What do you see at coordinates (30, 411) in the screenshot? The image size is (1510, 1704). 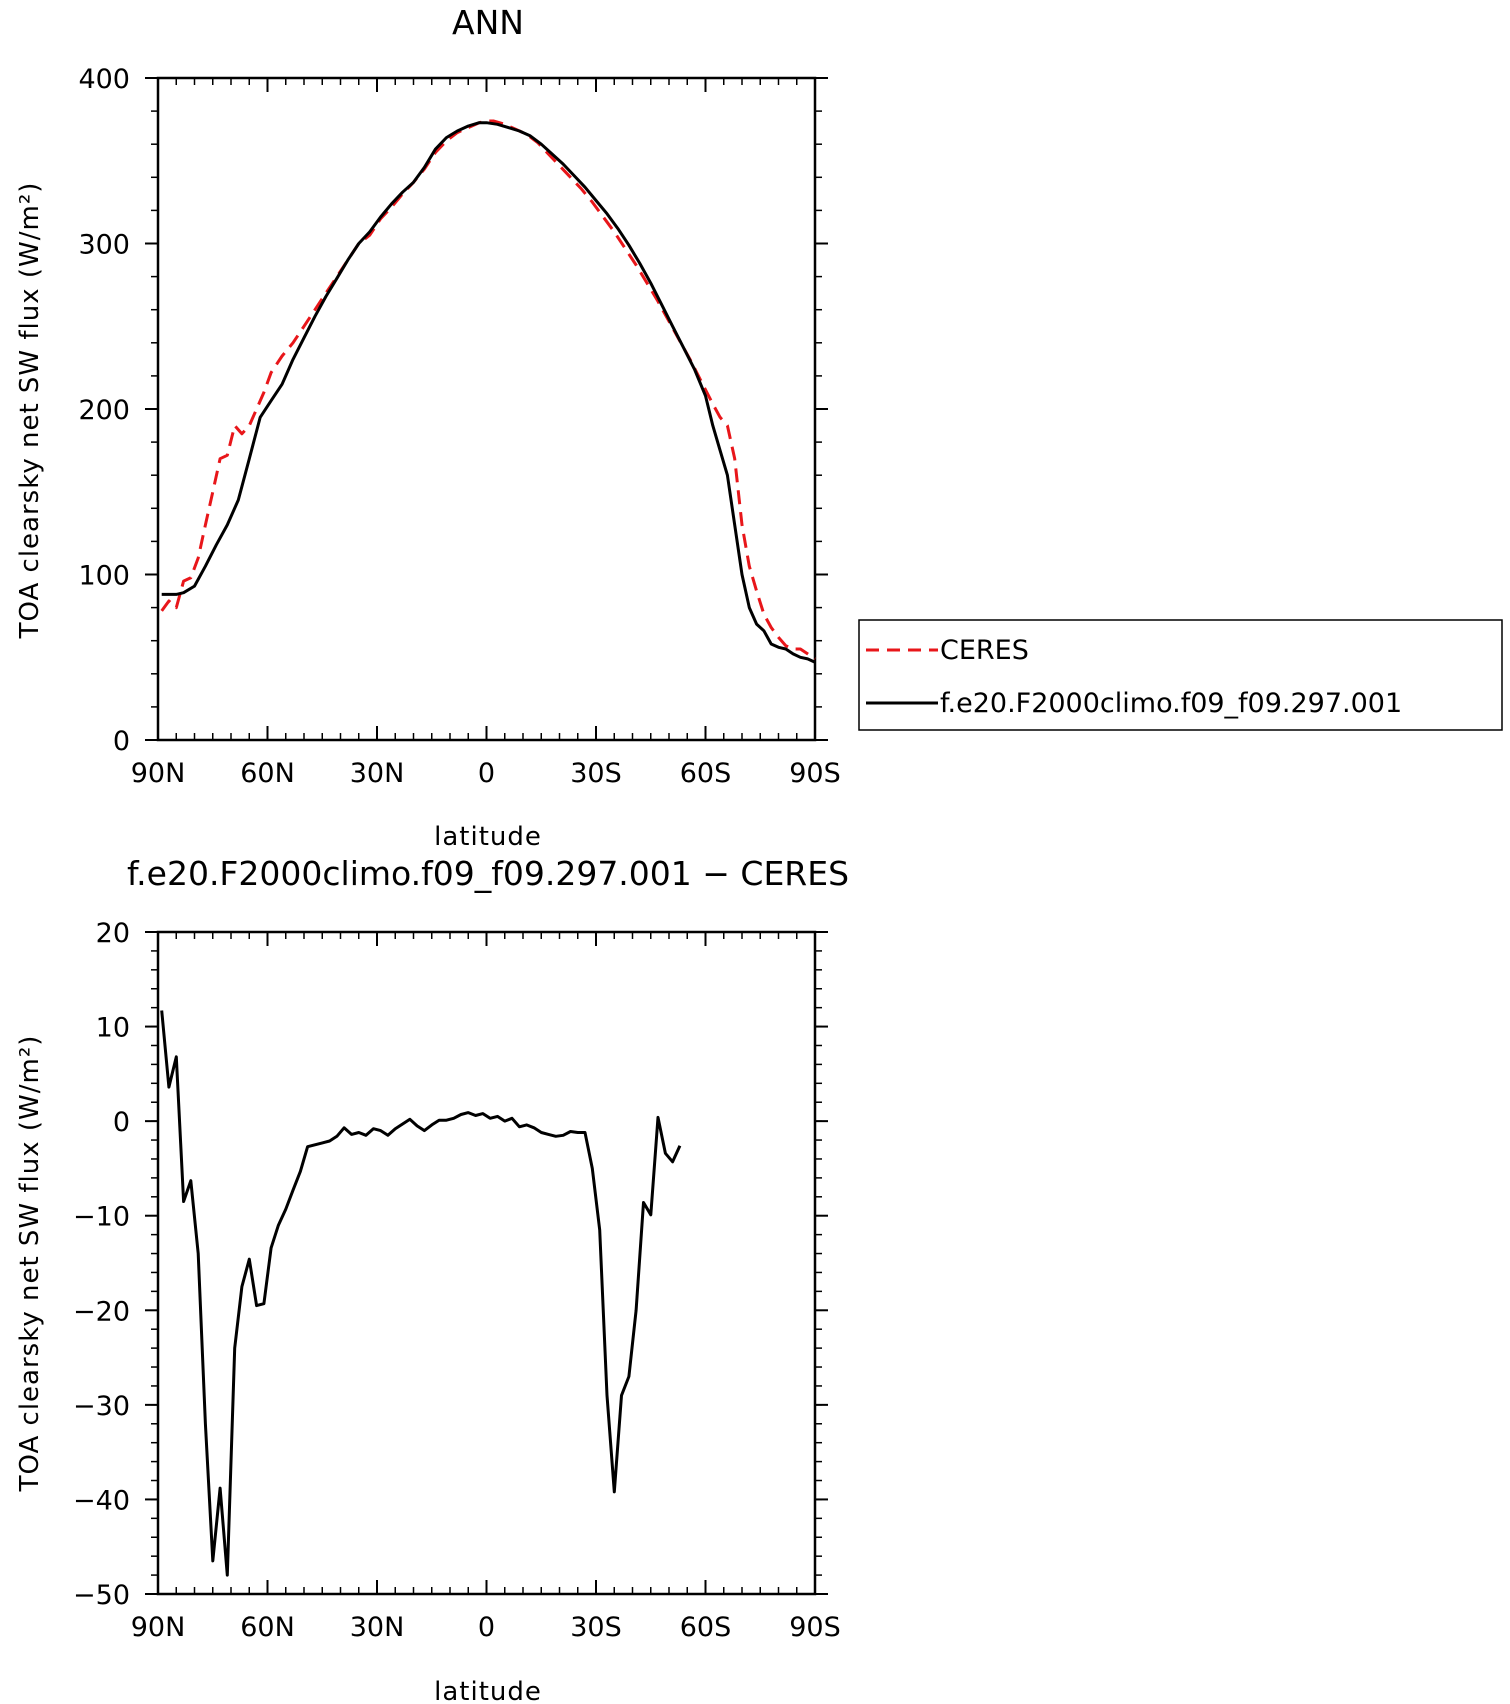 I see `top-y-axis-label: TOA clearsky net SW flux (W/m²)` at bounding box center [30, 411].